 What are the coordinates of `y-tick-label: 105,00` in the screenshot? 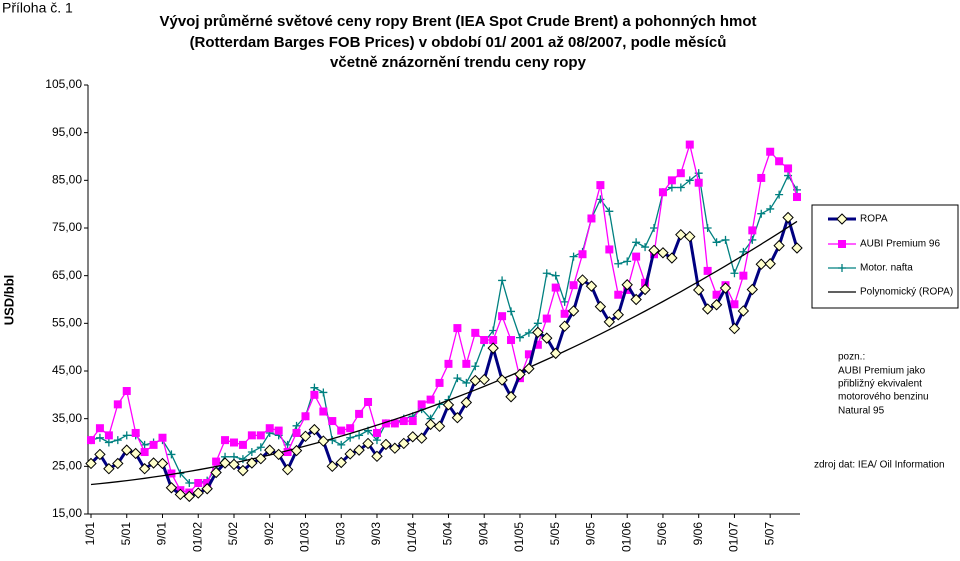 It's located at (63, 84).